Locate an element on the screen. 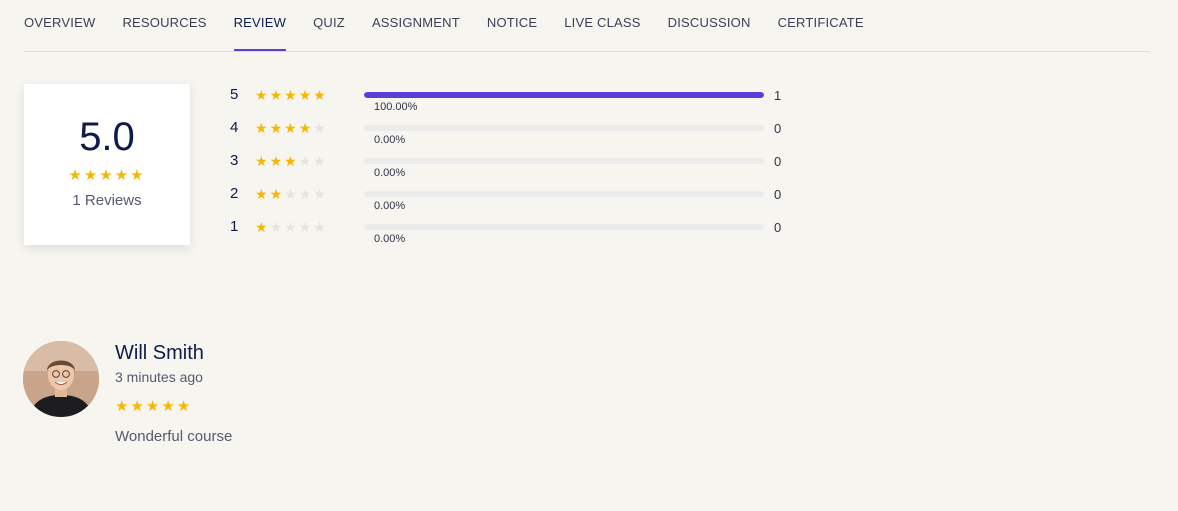 Image resolution: width=1178 pixels, height=511 pixels. rating-row-4: 4 ★★★★★ 0.00% 0 is located at coordinates (510, 135).